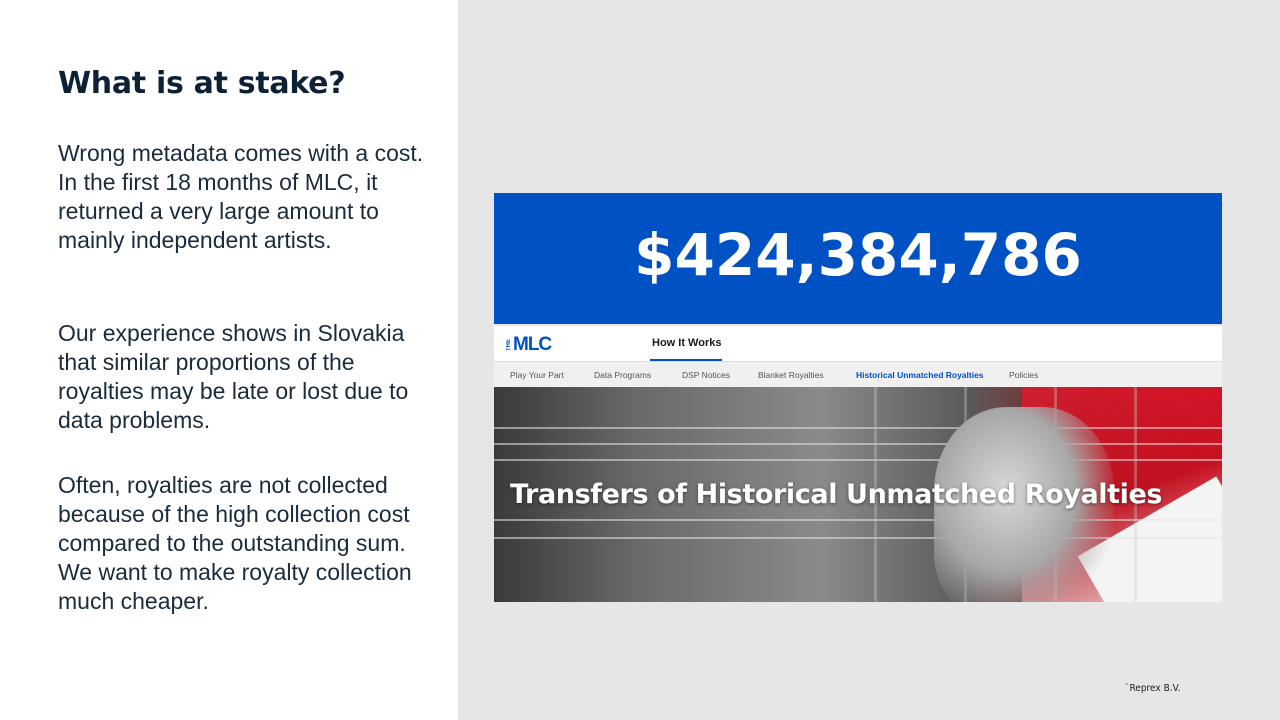  I want to click on nav-how-it-works: How It Works, so click(687, 343).